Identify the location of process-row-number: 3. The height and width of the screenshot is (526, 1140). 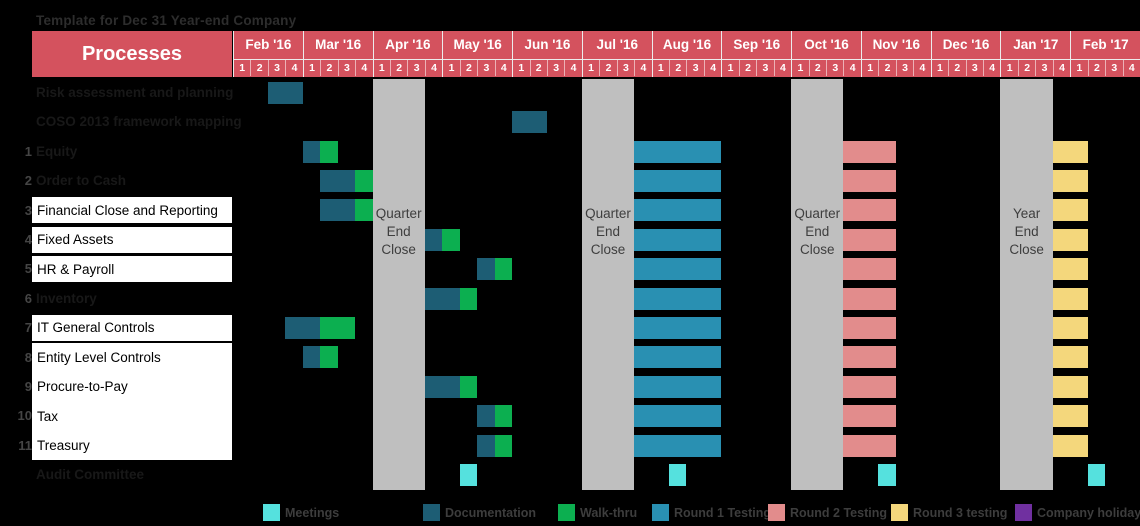
(28, 210).